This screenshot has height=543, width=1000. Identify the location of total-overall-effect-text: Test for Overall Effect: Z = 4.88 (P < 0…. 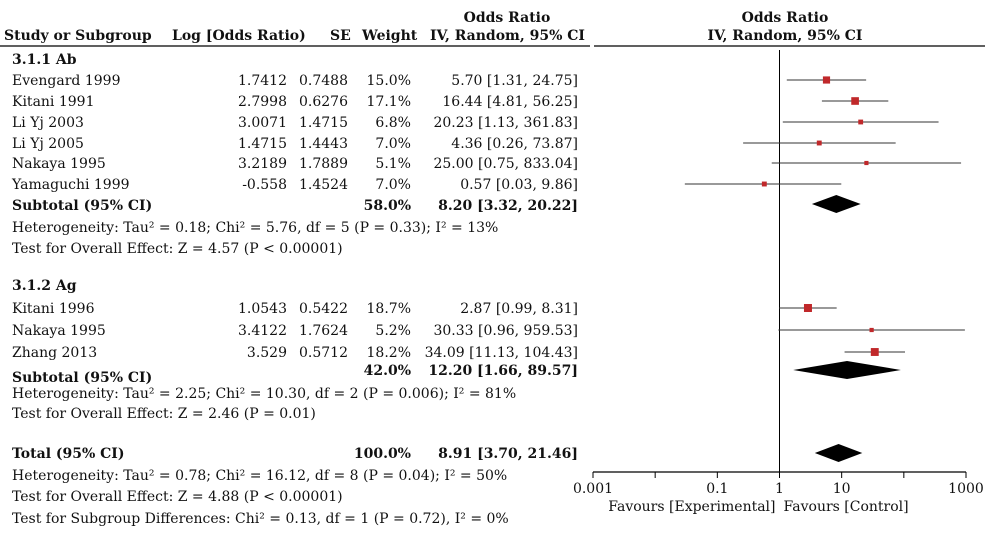
(177, 497).